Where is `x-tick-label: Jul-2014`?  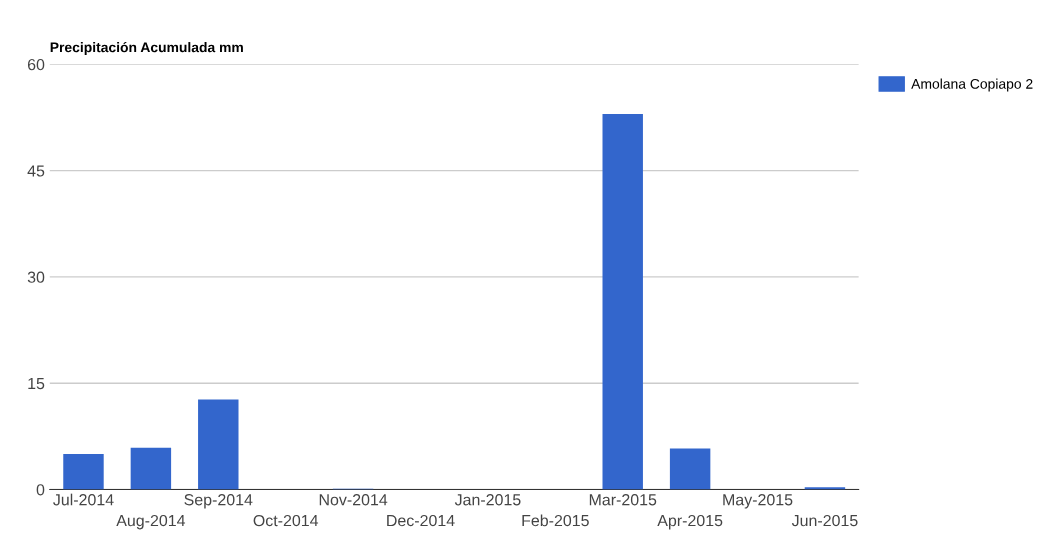 x-tick-label: Jul-2014 is located at coordinates (83, 499).